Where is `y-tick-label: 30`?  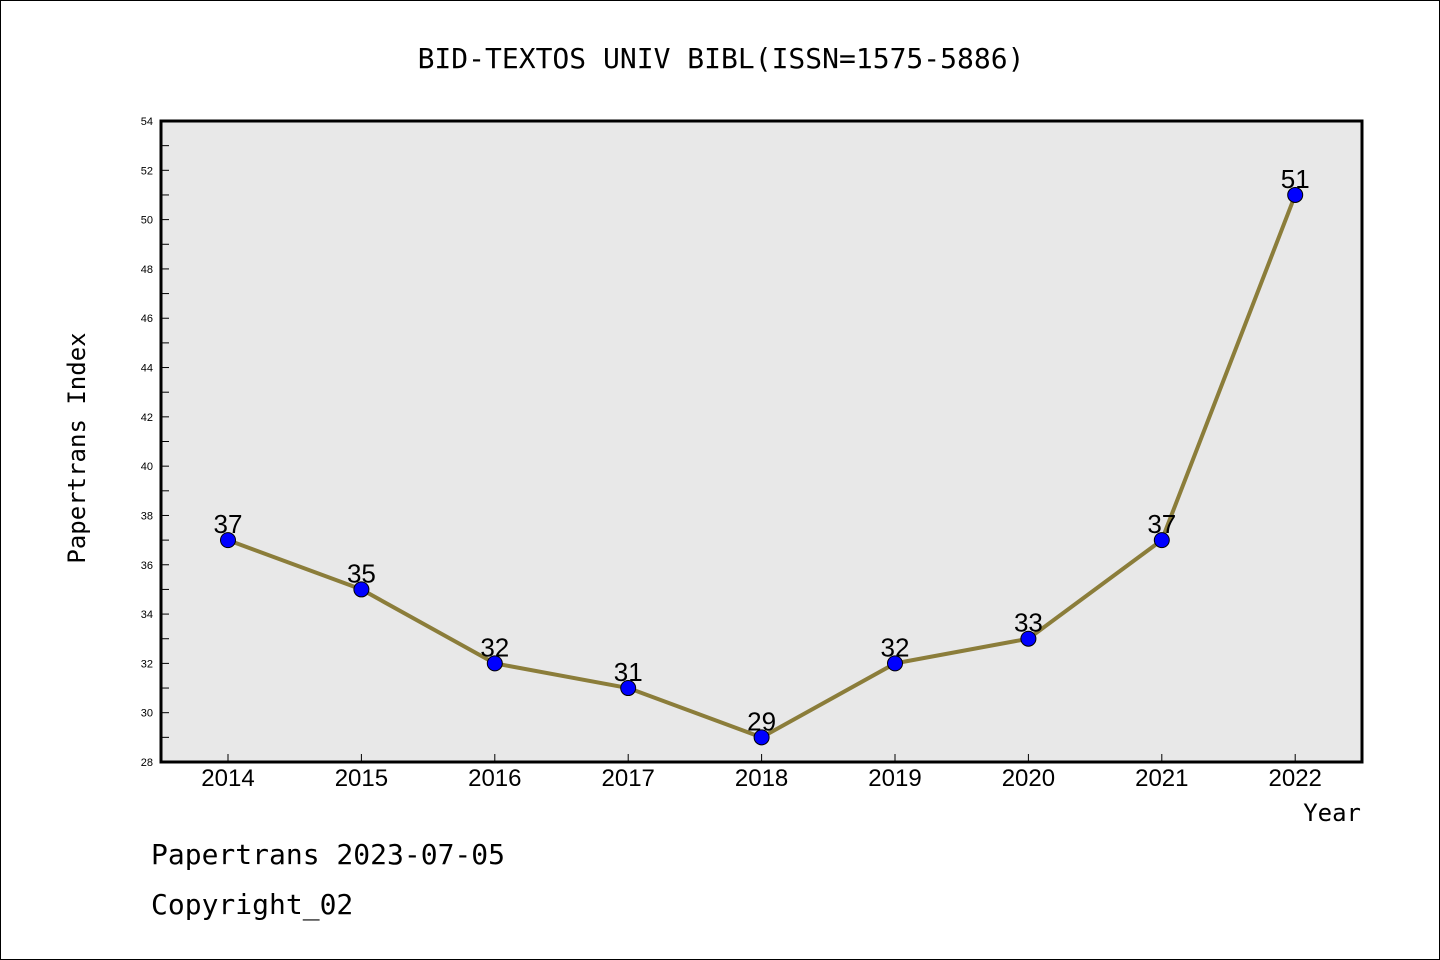
y-tick-label: 30 is located at coordinates (147, 714).